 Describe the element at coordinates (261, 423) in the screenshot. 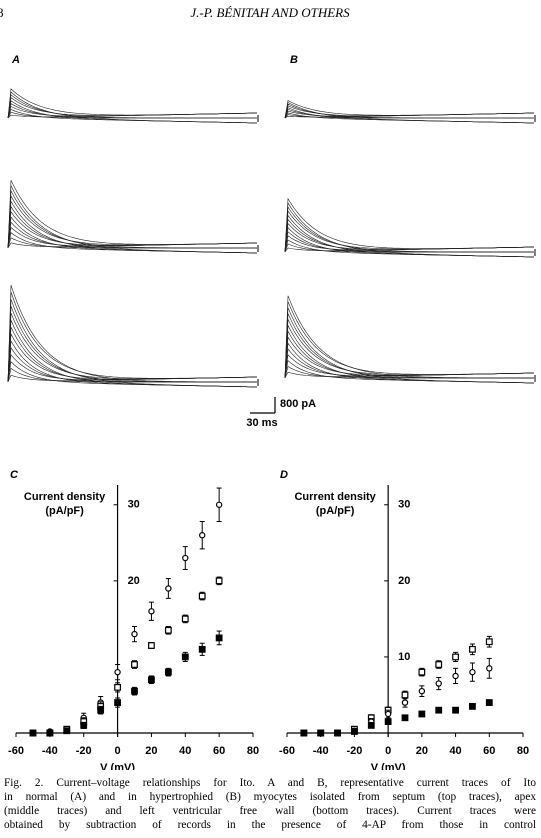

I see `scale-time: 30 ms` at that location.